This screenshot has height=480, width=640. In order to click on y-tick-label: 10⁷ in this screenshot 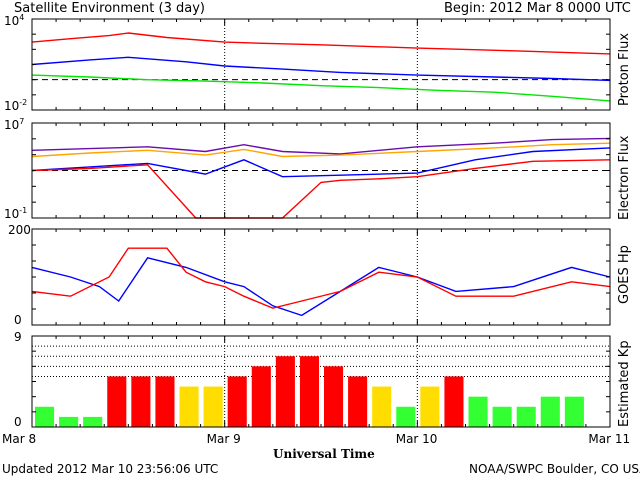, I will do `click(14, 124)`.